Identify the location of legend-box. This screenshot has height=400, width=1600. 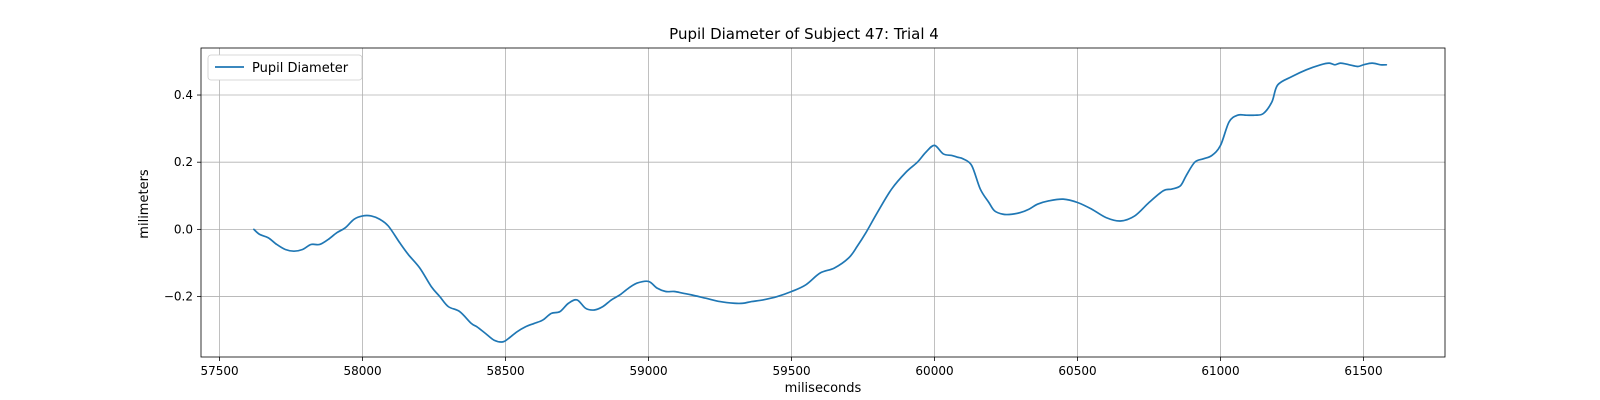
(285, 67).